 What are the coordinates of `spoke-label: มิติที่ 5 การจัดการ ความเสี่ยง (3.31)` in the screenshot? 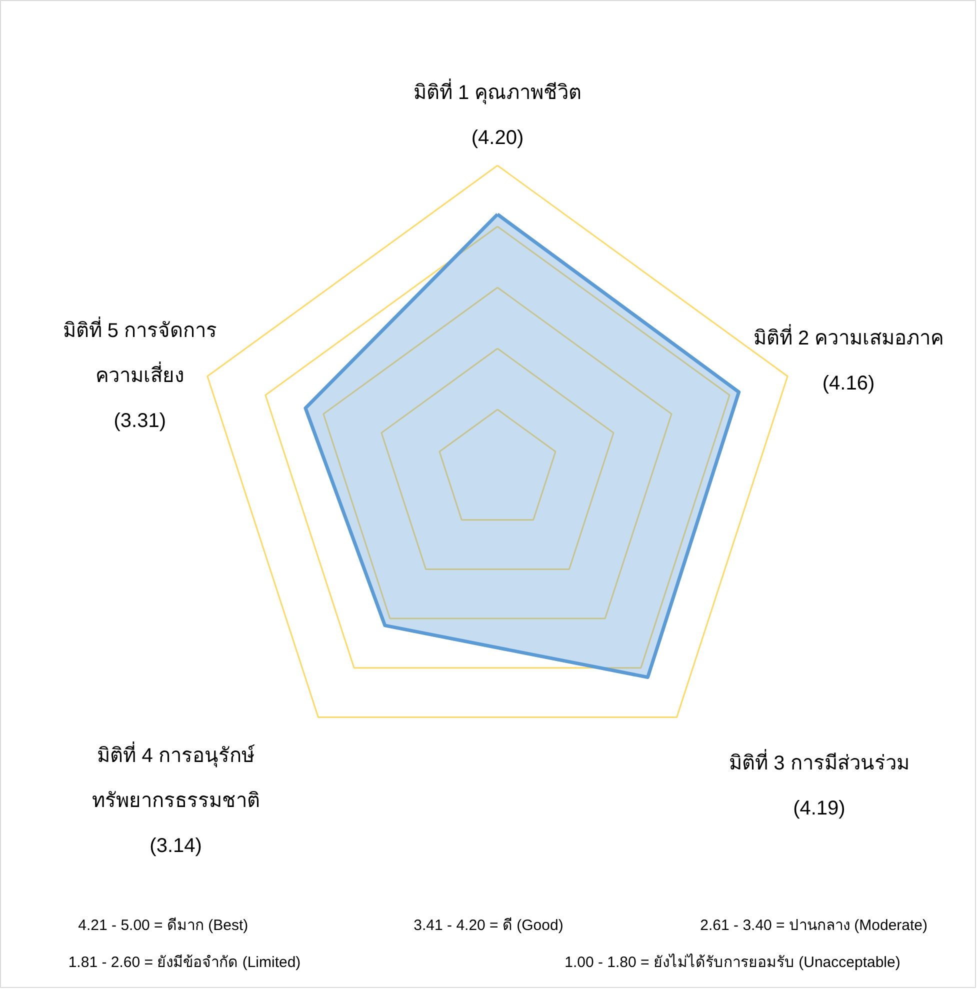 It's located at (140, 374).